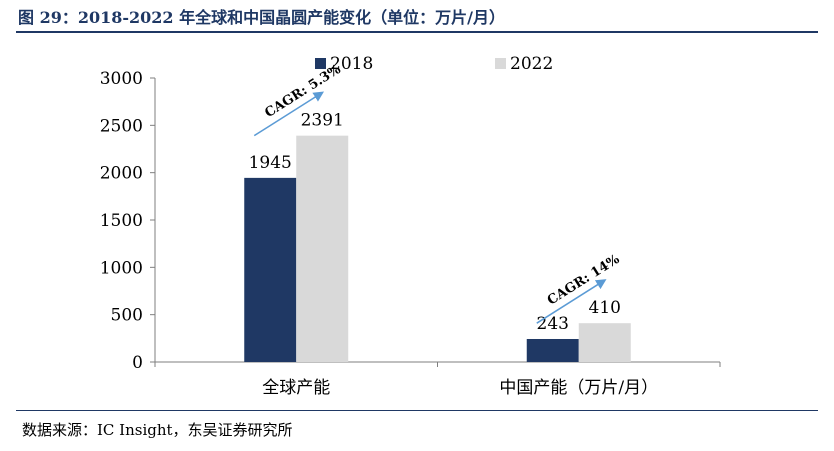 The width and height of the screenshot is (834, 451). Describe the element at coordinates (605, 308) in the screenshot. I see `bar-value-label: 410` at that location.